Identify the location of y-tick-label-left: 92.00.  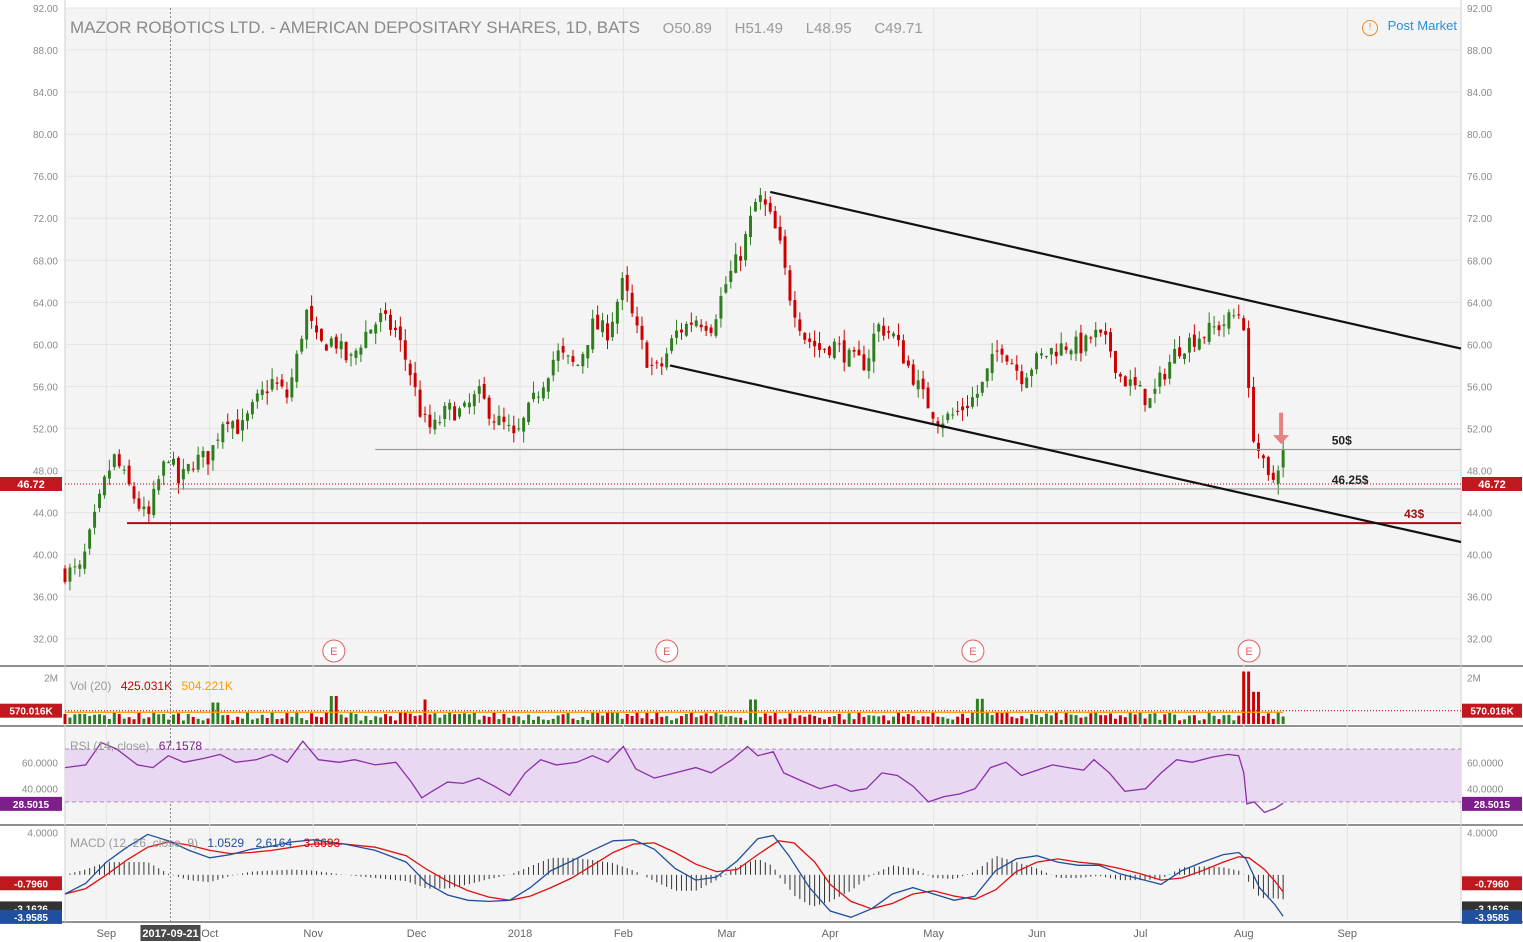
(45, 9).